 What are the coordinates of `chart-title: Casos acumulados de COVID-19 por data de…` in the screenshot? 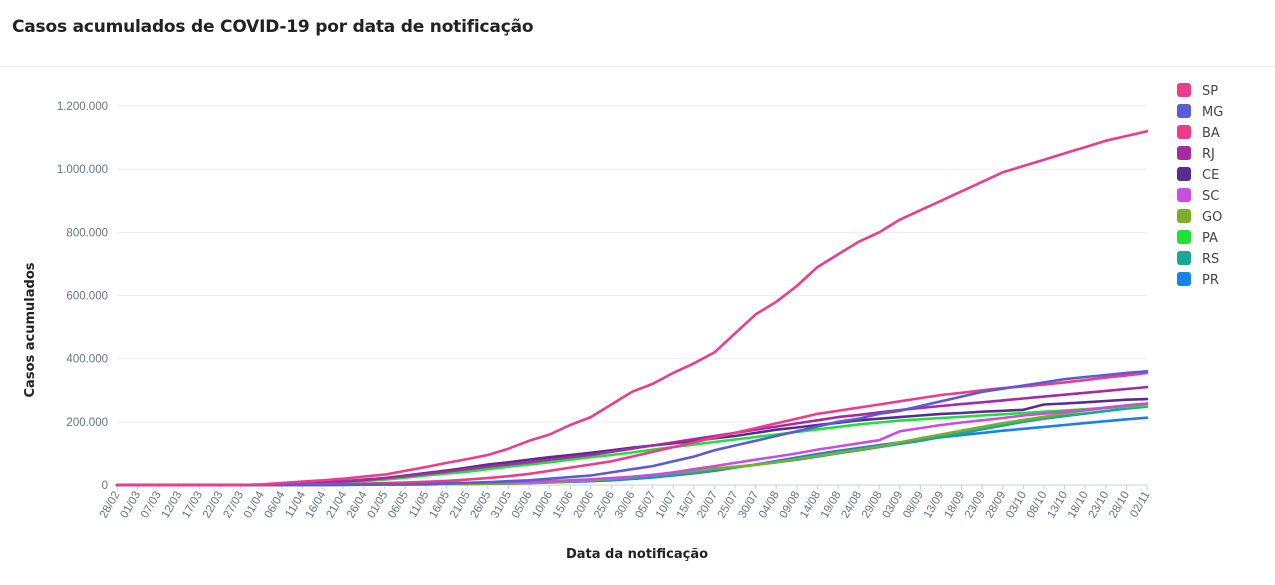 It's located at (273, 27).